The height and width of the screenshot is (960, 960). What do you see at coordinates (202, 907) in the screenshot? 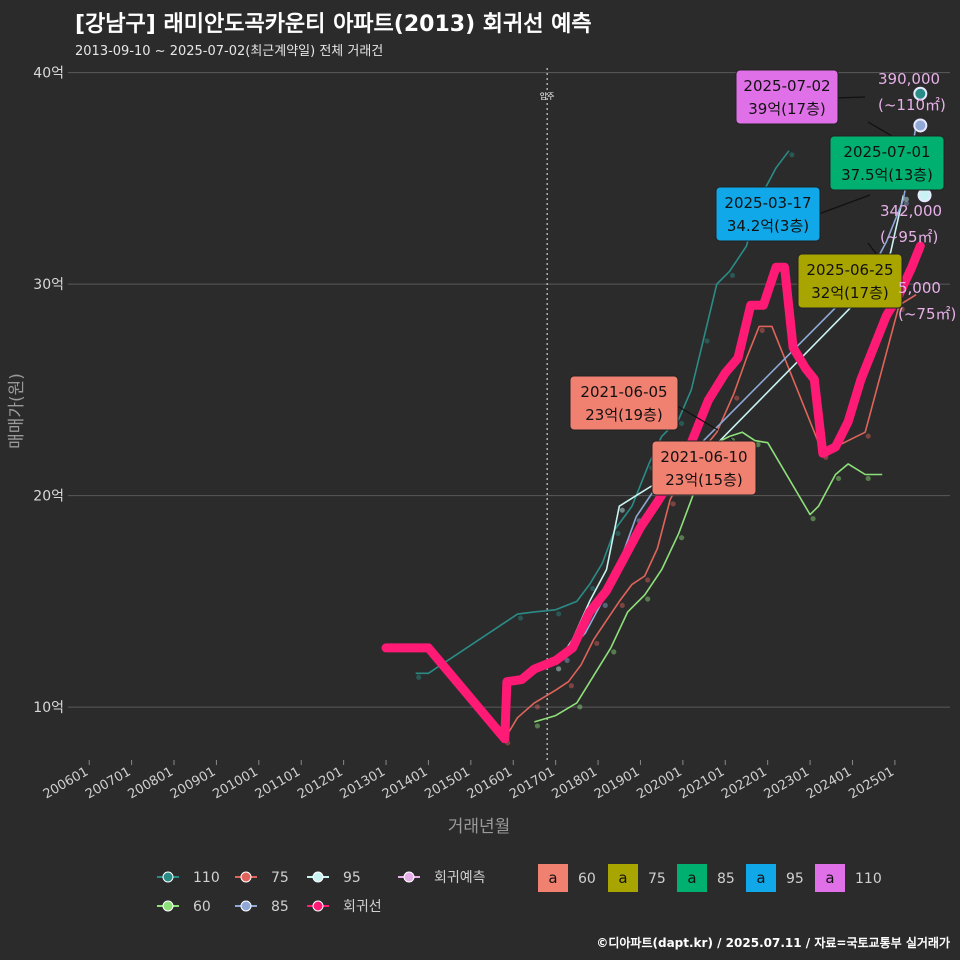
I see `legend-label: 60` at bounding box center [202, 907].